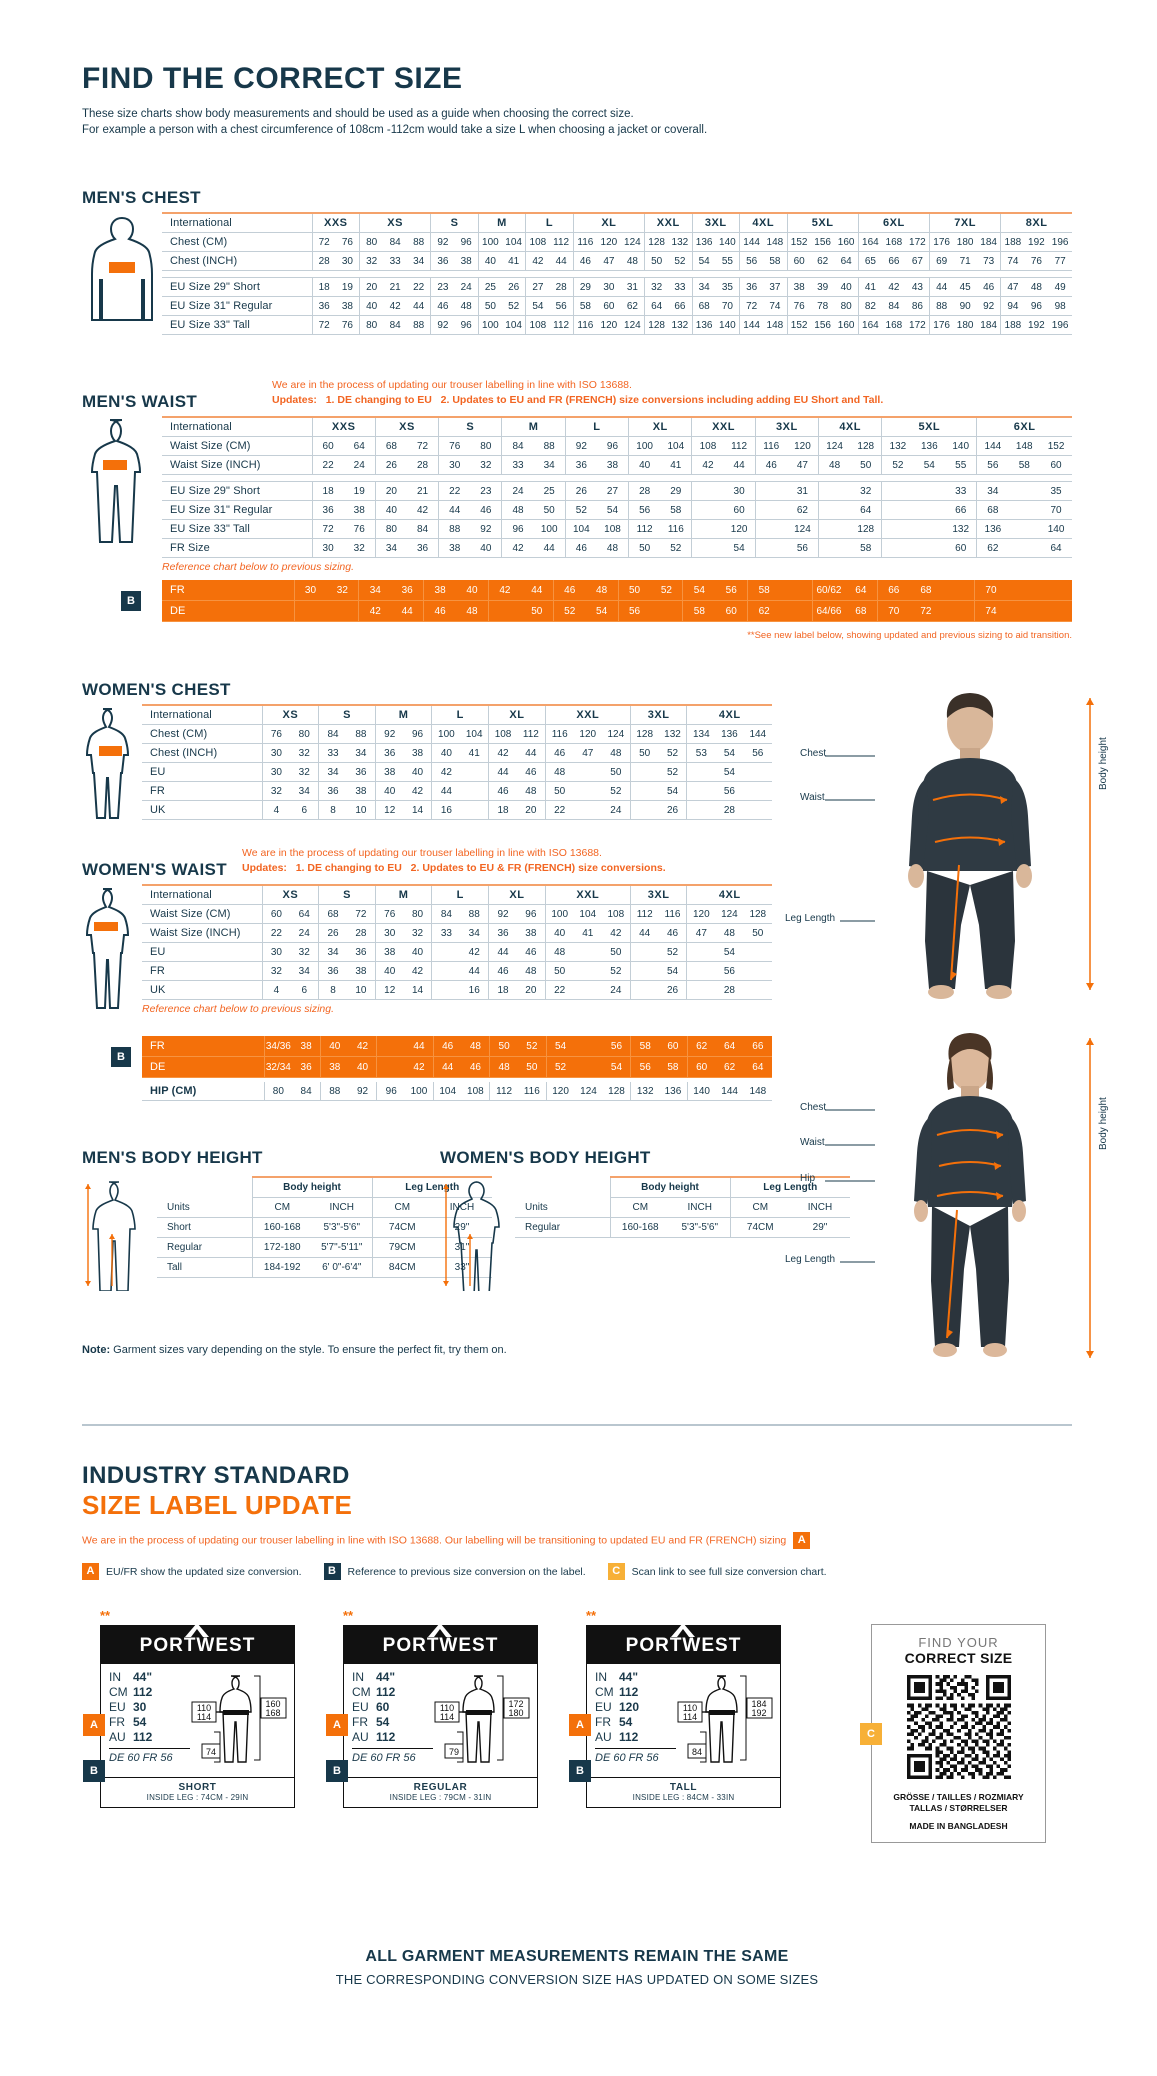  What do you see at coordinates (457, 810) in the screenshot?
I see `table-row: UK 4 6 8 10 12 14 16 18 20 22 24 26 28` at bounding box center [457, 810].